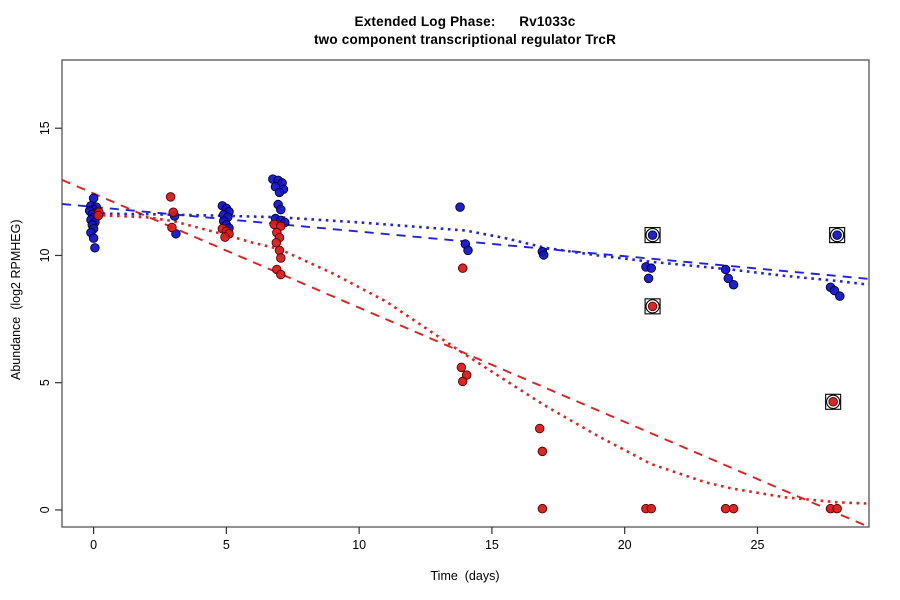 The width and height of the screenshot is (900, 600). What do you see at coordinates (93, 545) in the screenshot?
I see `x-axis-tick-label: 0` at bounding box center [93, 545].